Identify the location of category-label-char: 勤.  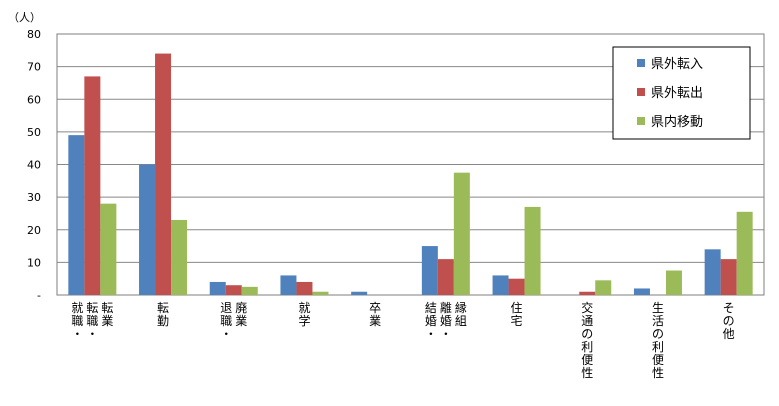
(163, 321).